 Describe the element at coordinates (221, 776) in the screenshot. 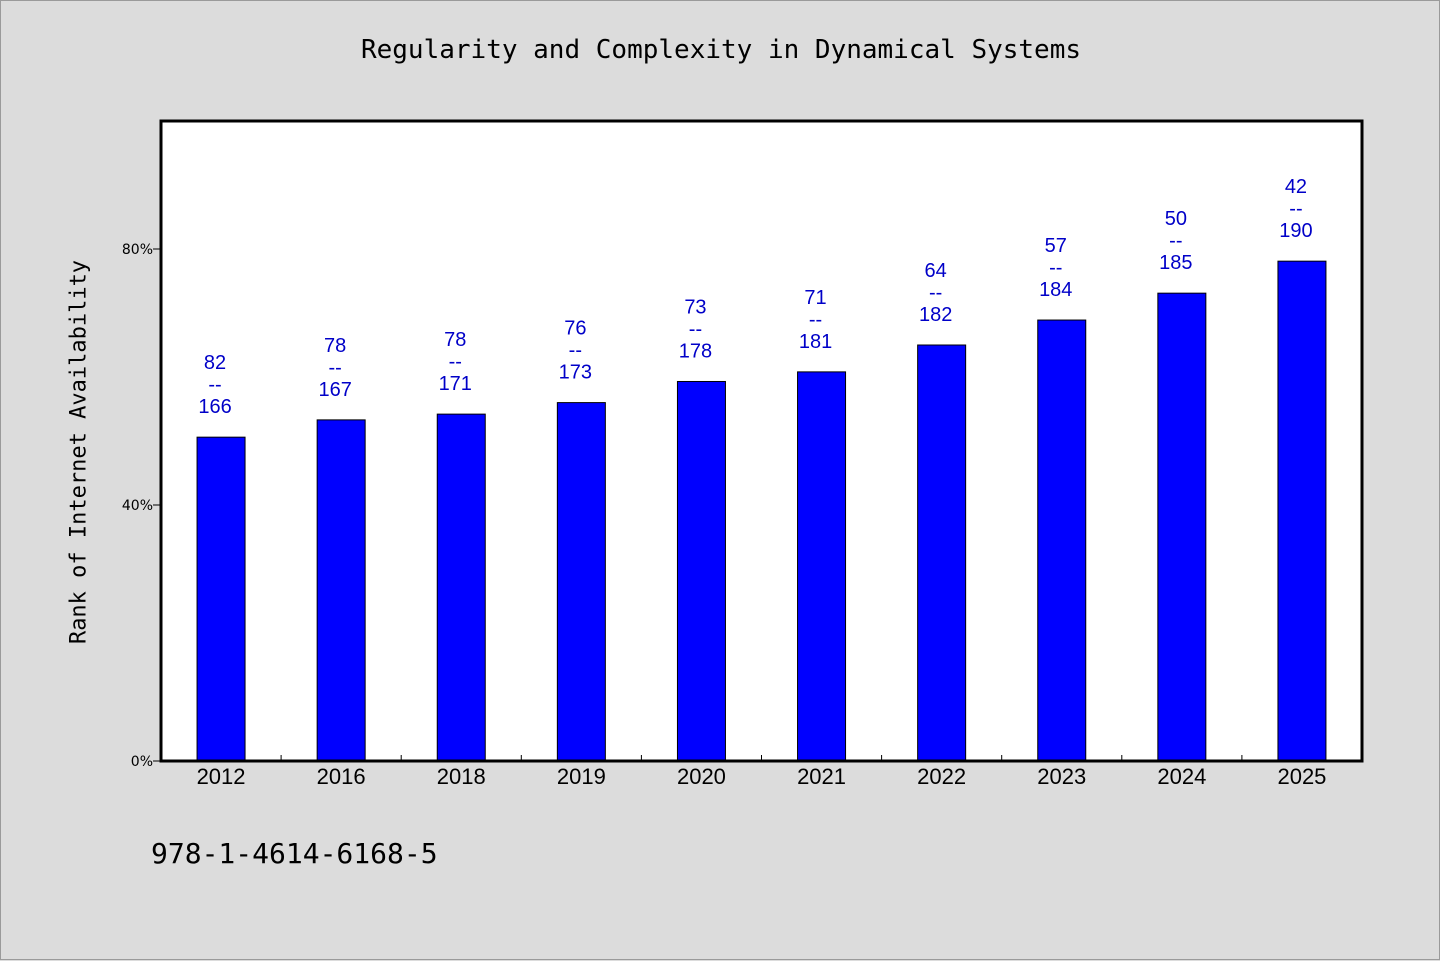

I see `x-tick-label: 2012` at that location.